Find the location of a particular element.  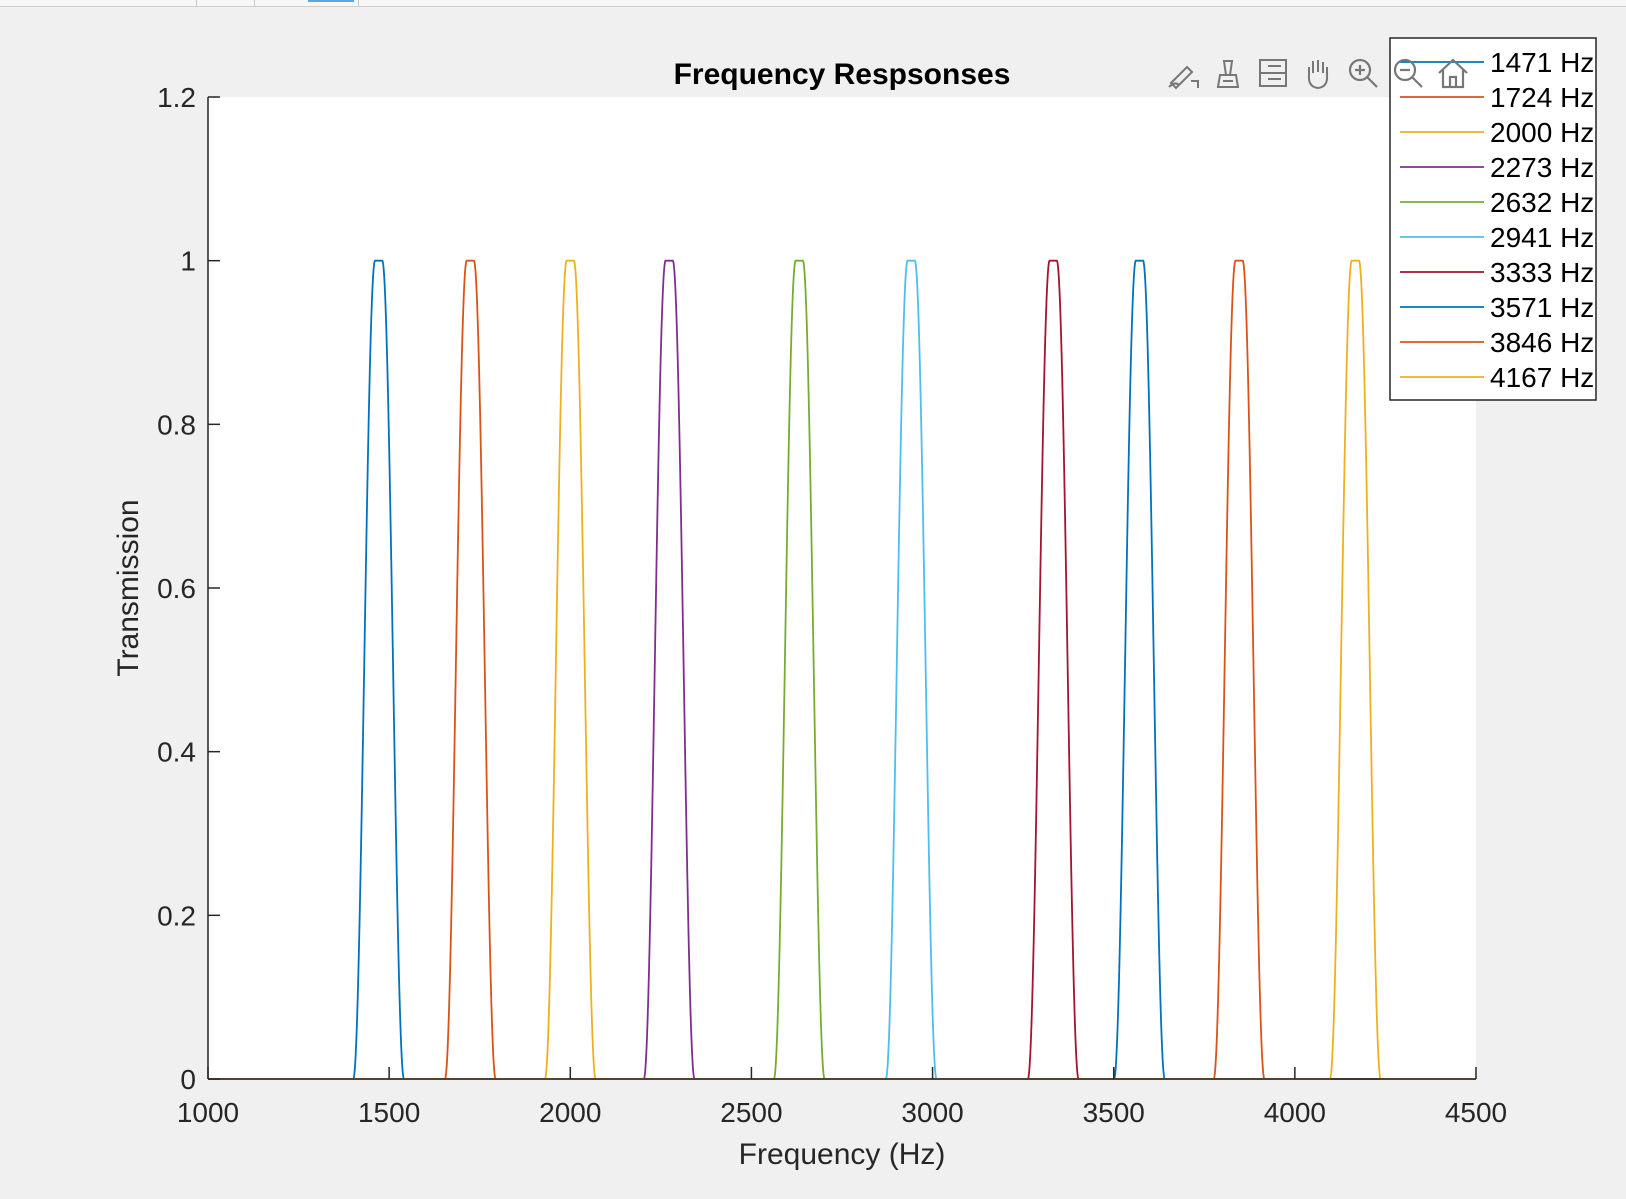

legend-item-label: 3571 Hz is located at coordinates (1542, 307).